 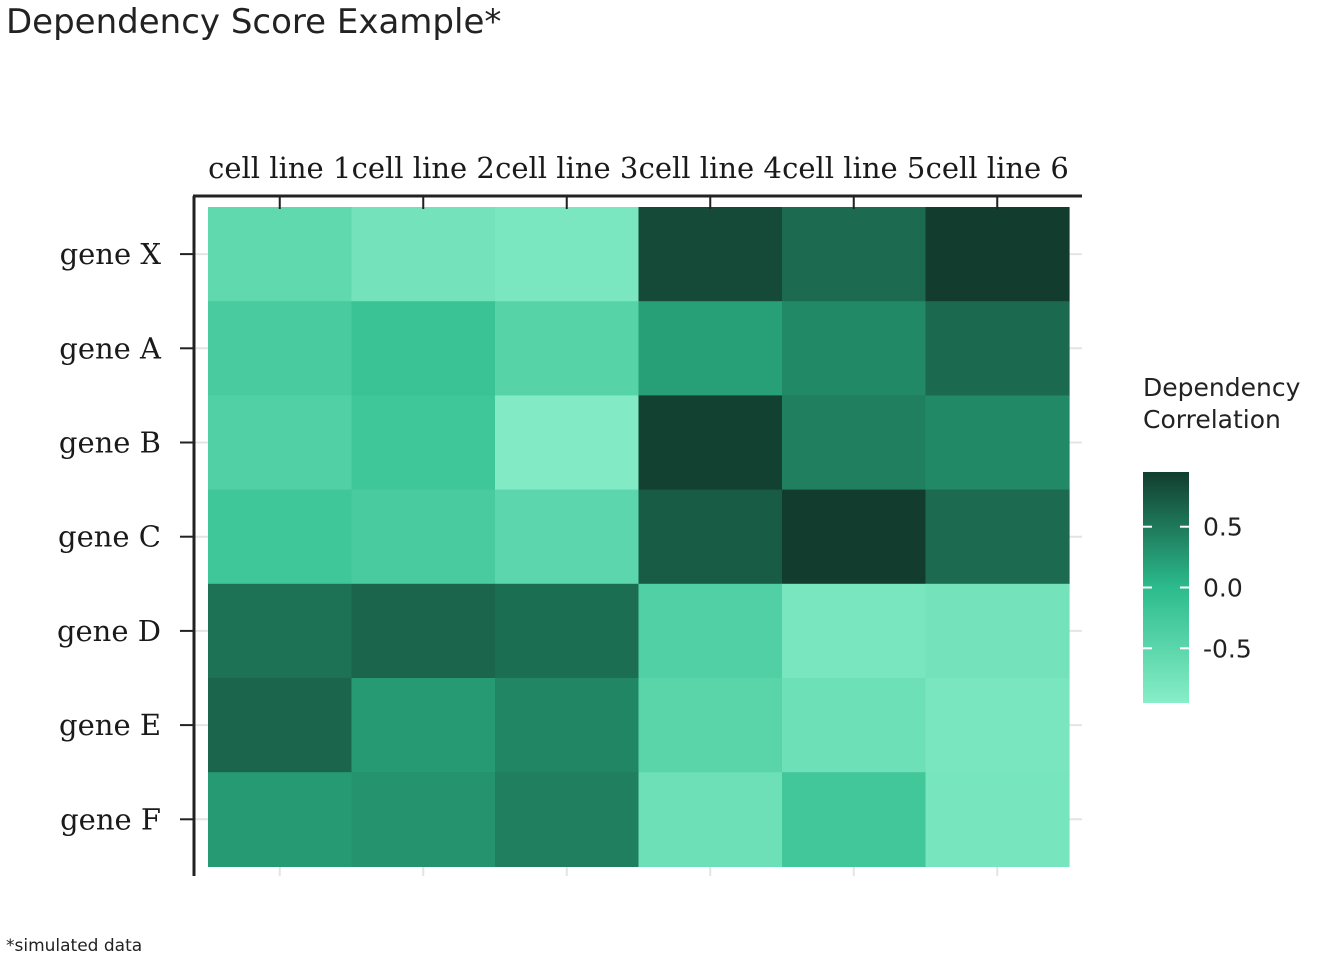 What do you see at coordinates (74, 946) in the screenshot?
I see `chart-caption: *simulated data` at bounding box center [74, 946].